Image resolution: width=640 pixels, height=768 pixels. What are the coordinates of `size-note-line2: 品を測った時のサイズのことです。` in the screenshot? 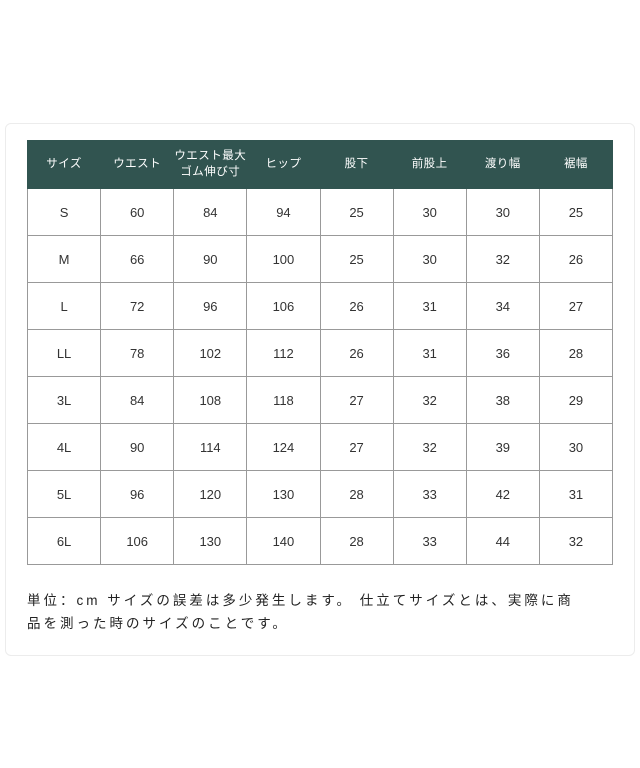 It's located at (158, 623).